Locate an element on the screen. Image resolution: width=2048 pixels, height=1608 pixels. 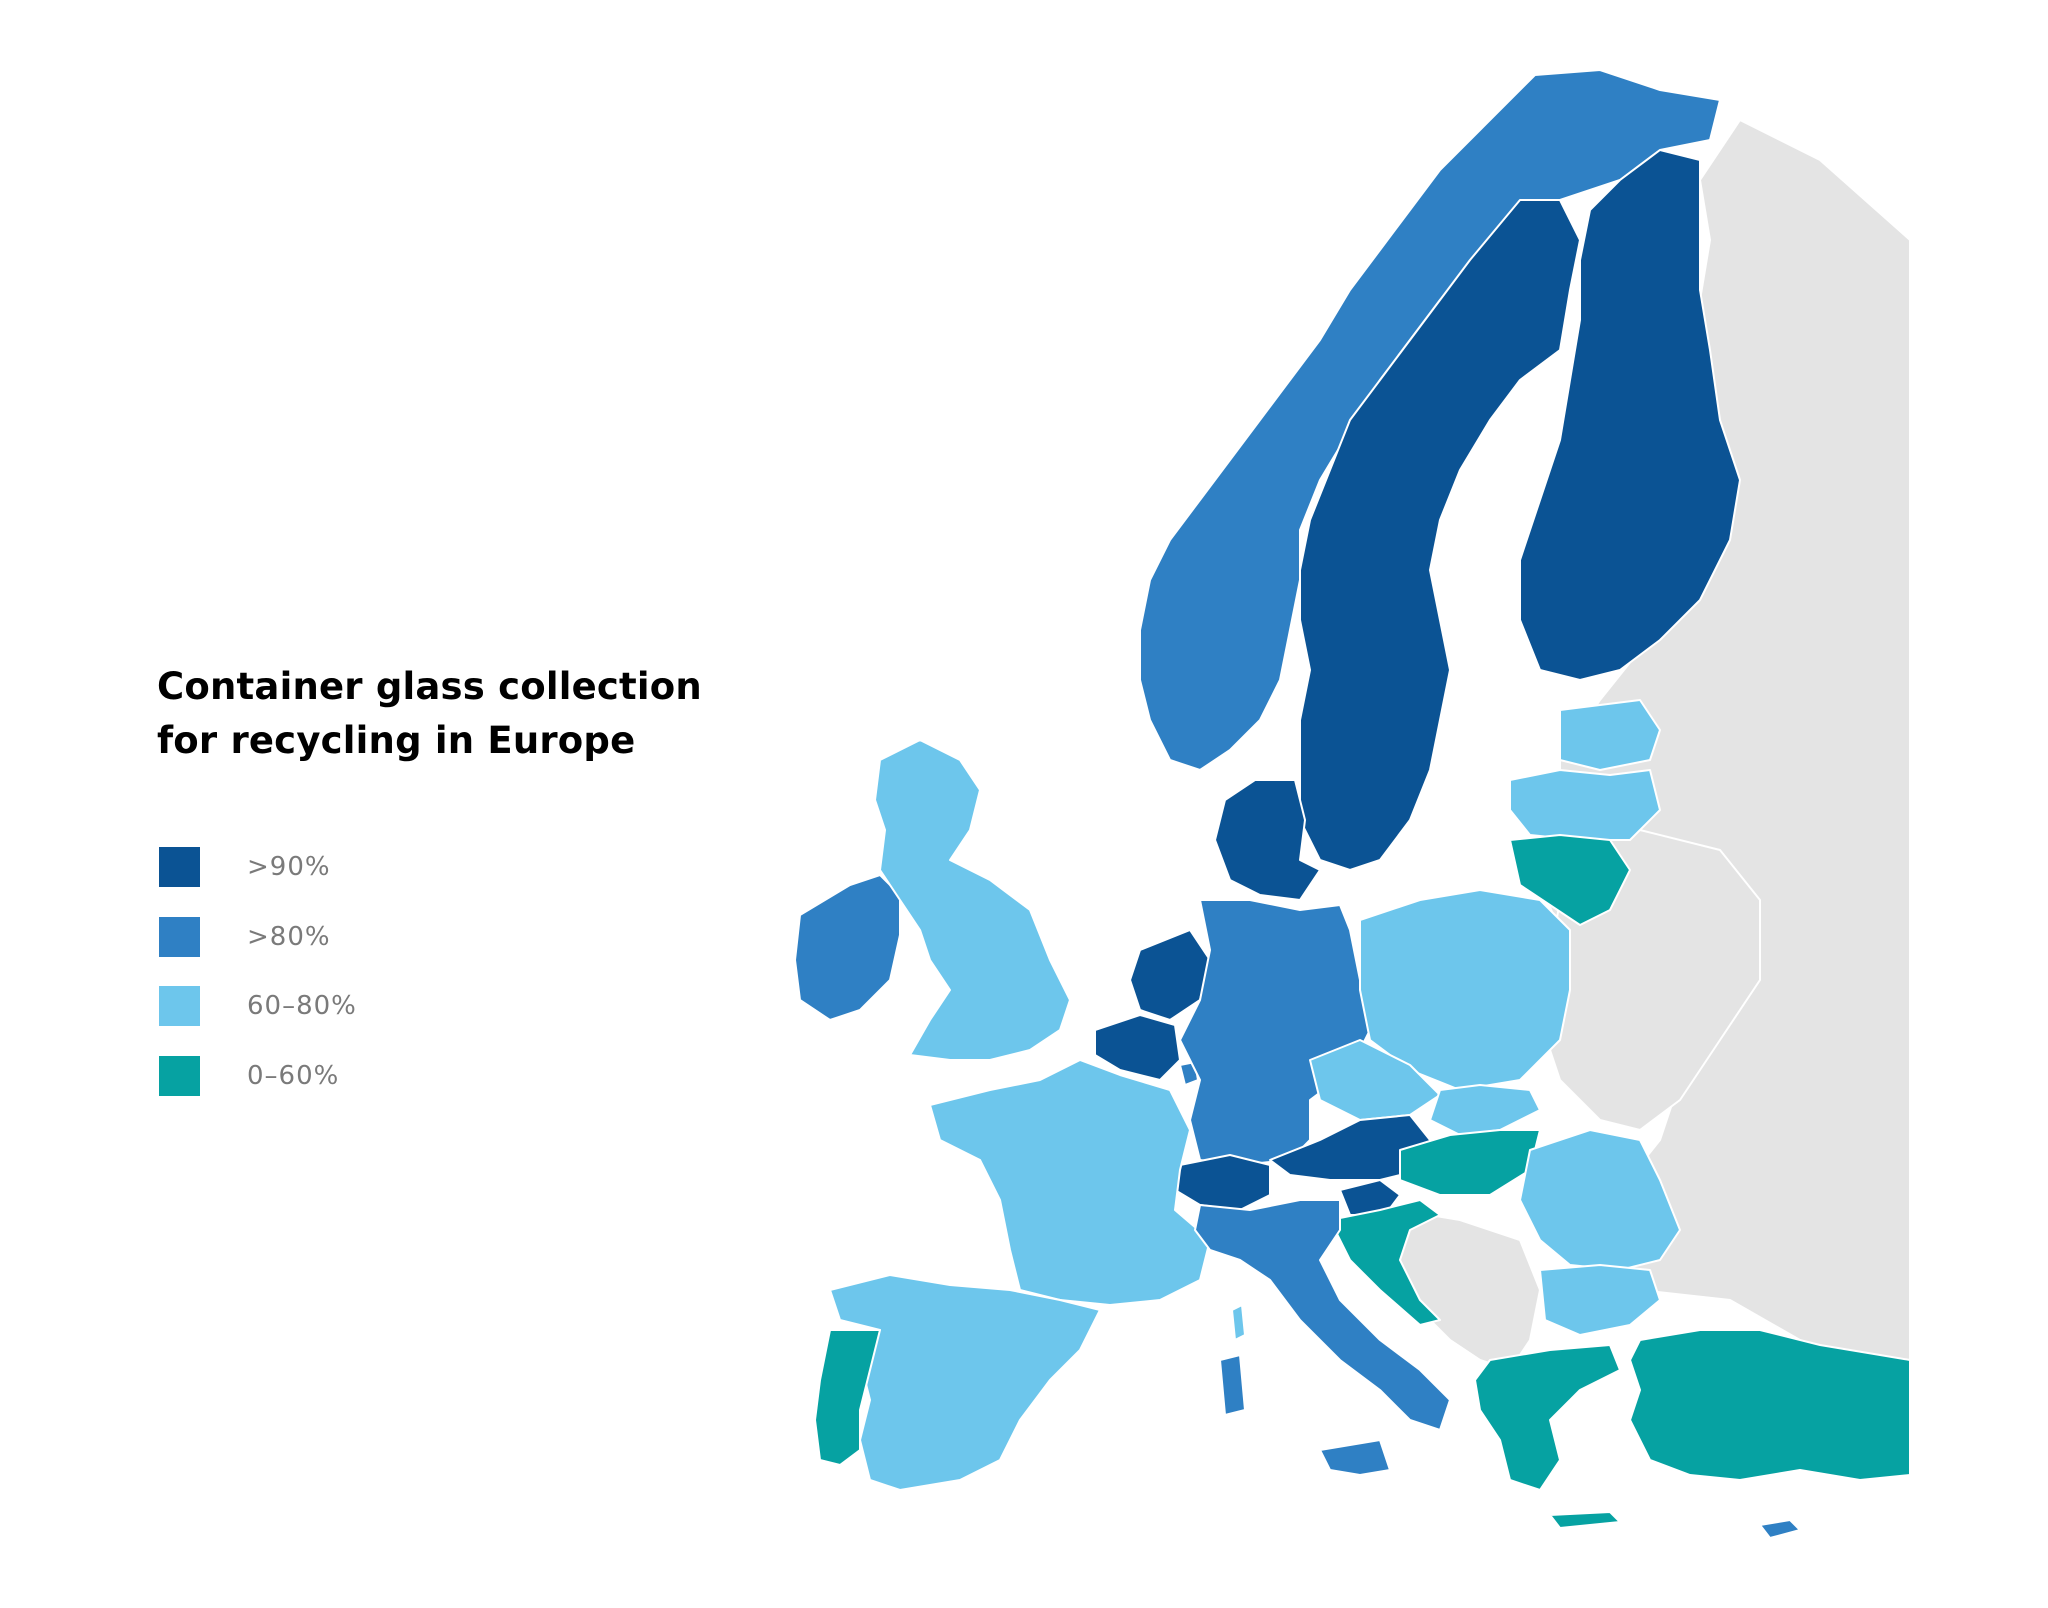
country-italy is located at coordinates (1322, 1315).